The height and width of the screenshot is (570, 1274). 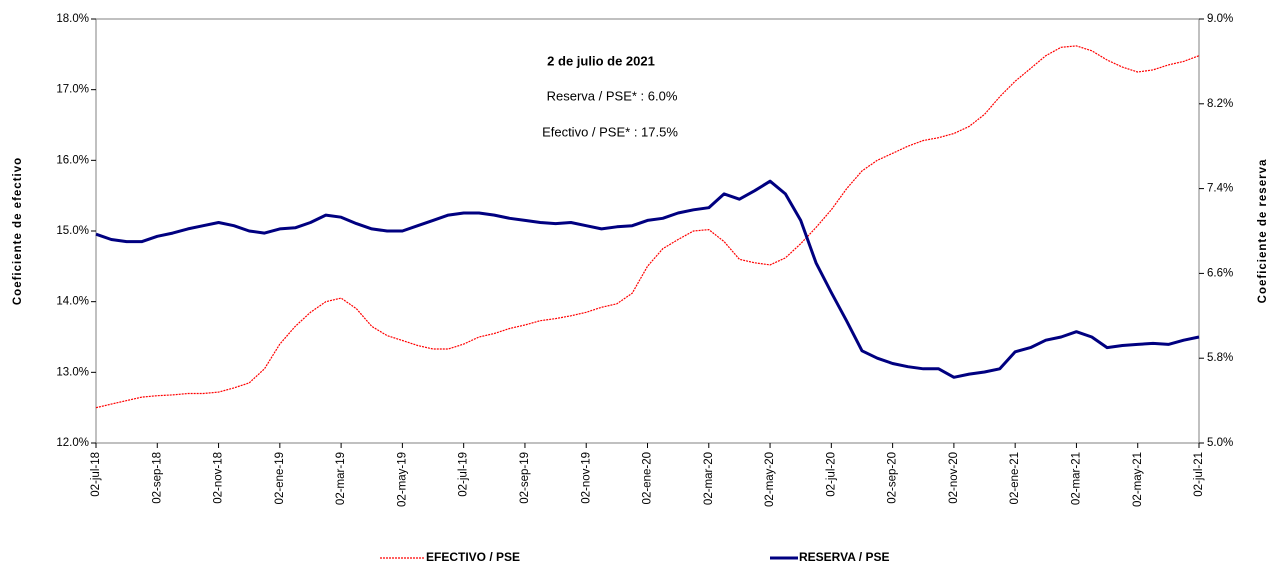 What do you see at coordinates (648, 478) in the screenshot?
I see `x-tick-label: 02-ene-20` at bounding box center [648, 478].